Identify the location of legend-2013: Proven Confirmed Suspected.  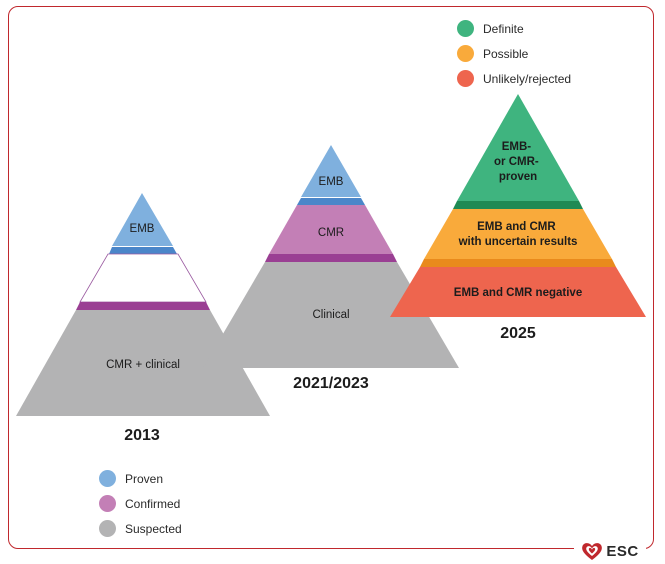
(140, 503).